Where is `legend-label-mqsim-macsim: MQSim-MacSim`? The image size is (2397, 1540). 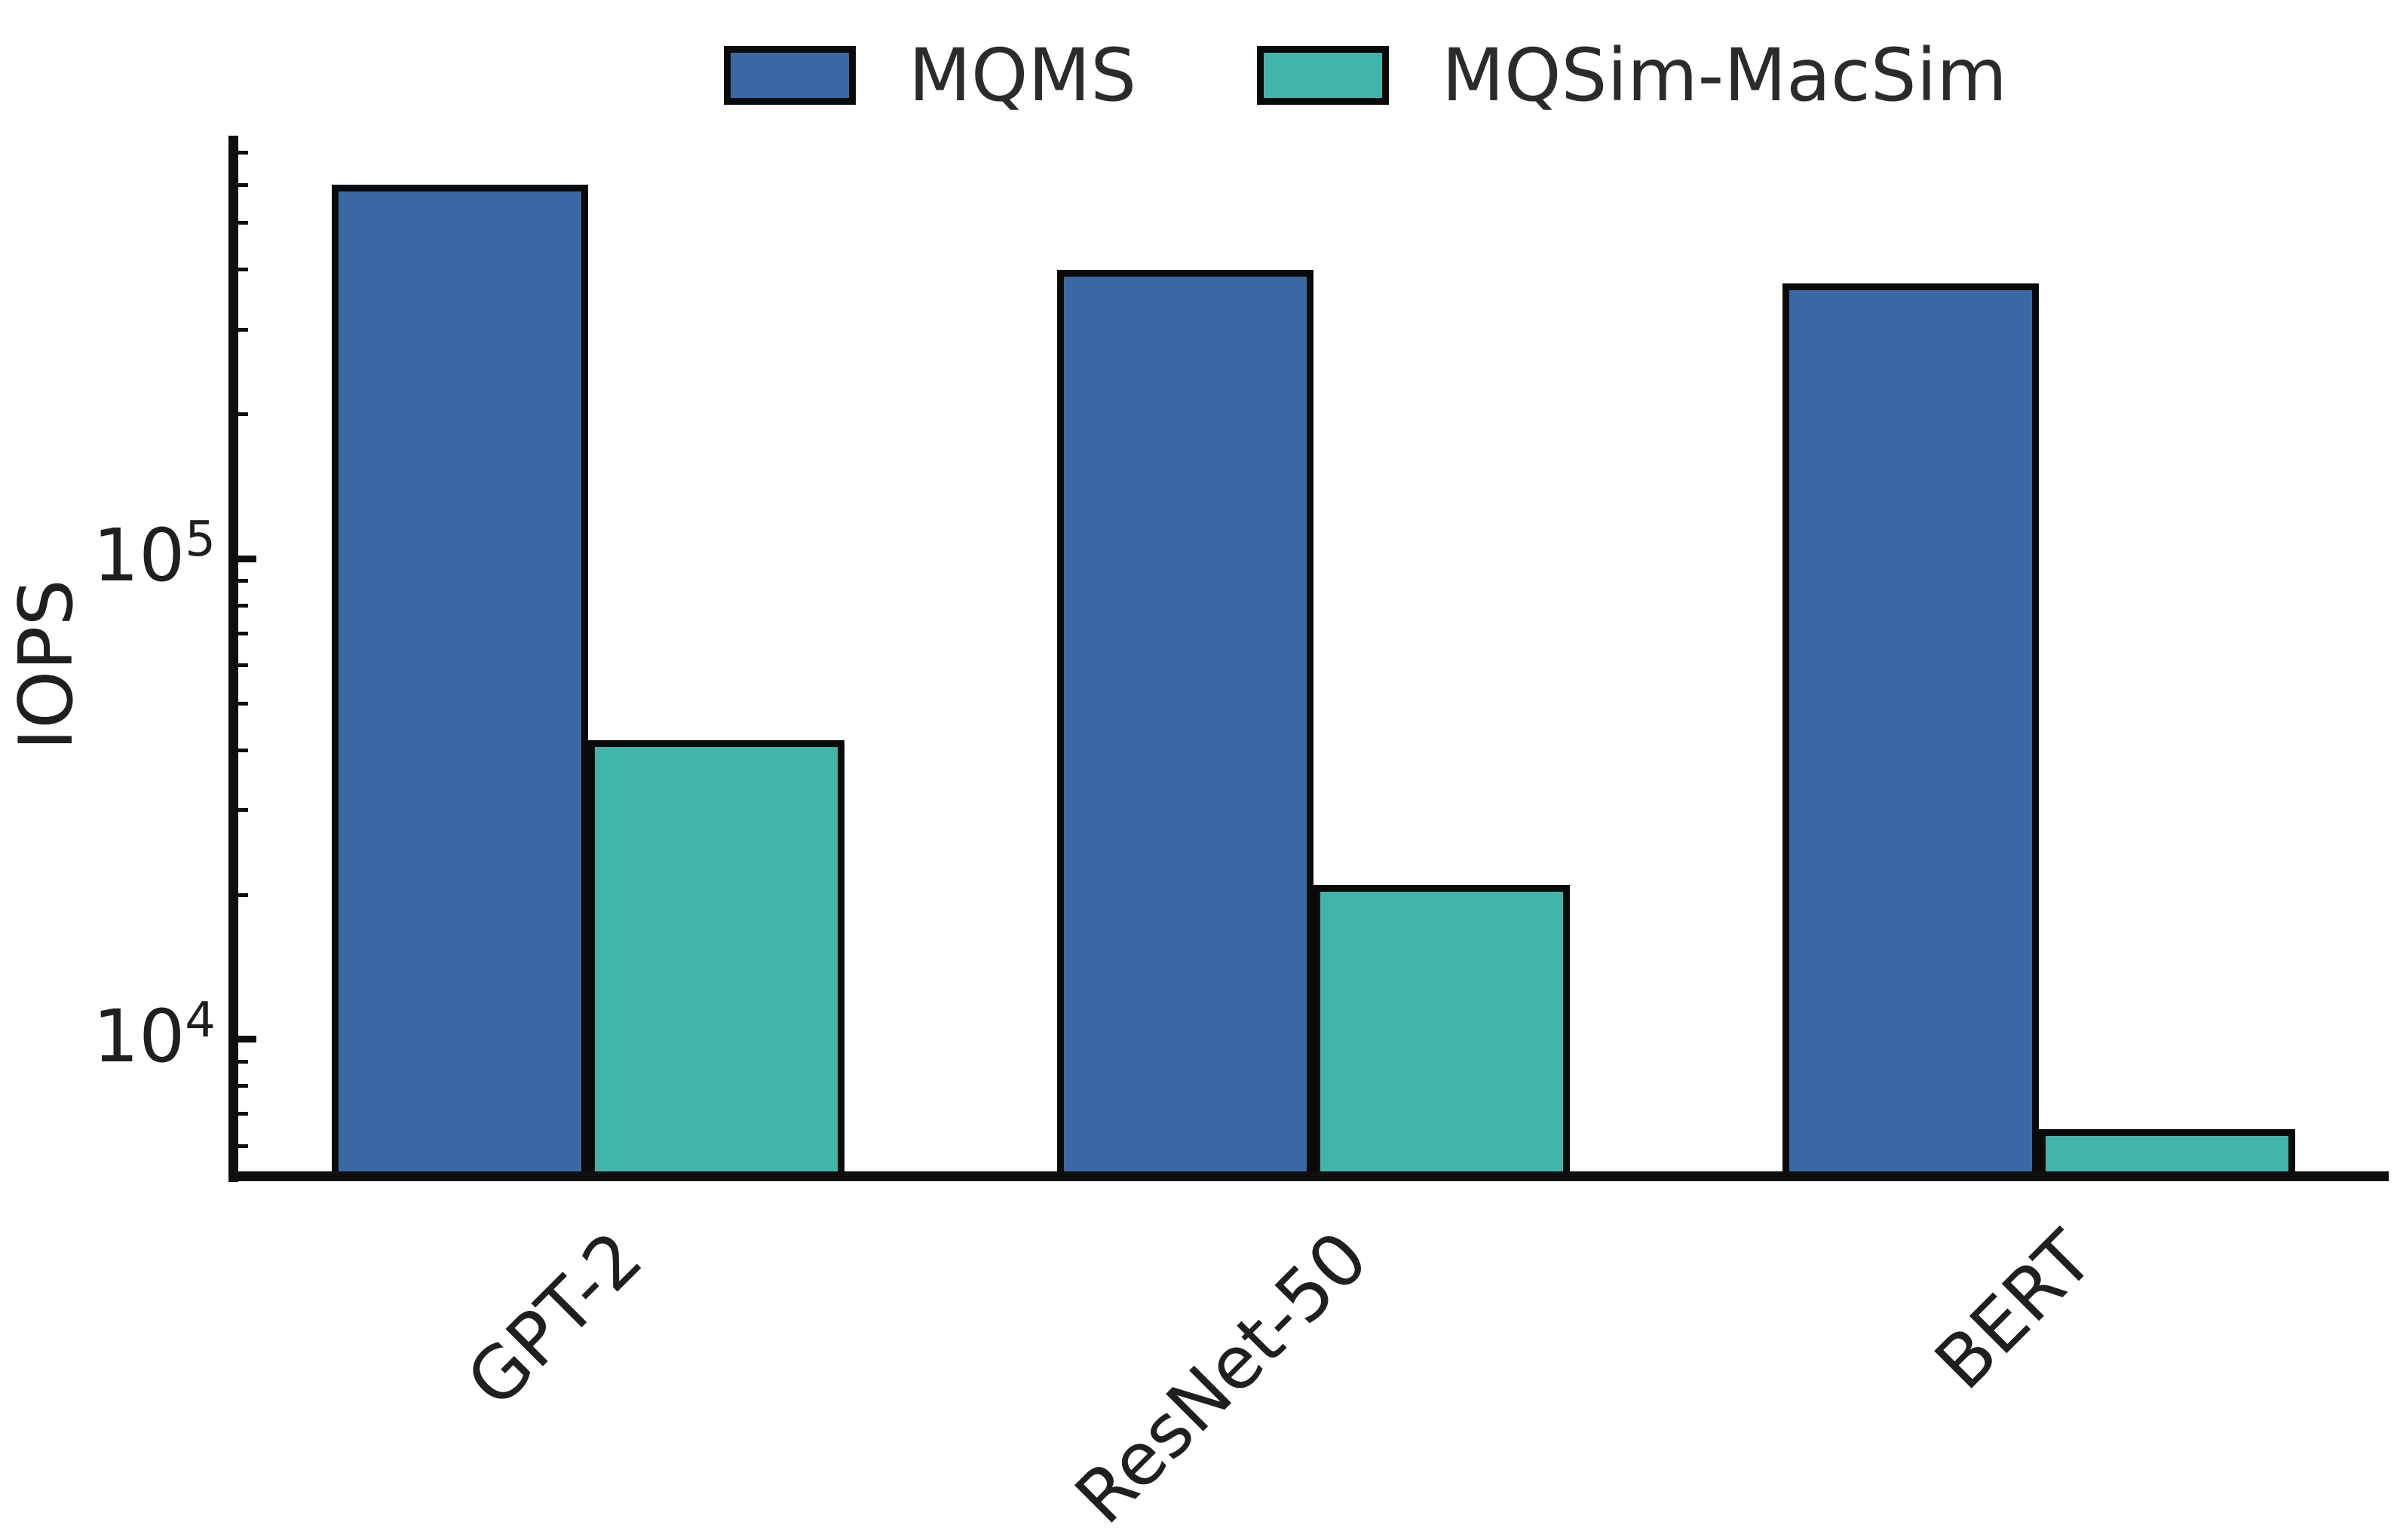
legend-label-mqsim-macsim: MQSim-MacSim is located at coordinates (1725, 75).